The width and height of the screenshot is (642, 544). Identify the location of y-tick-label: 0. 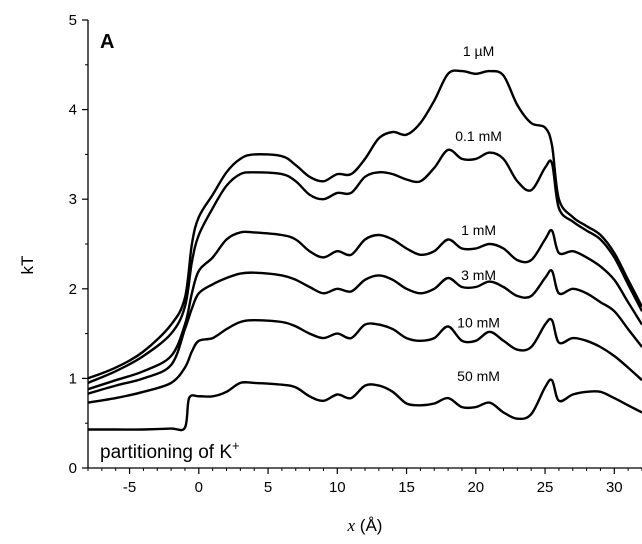
(73, 468).